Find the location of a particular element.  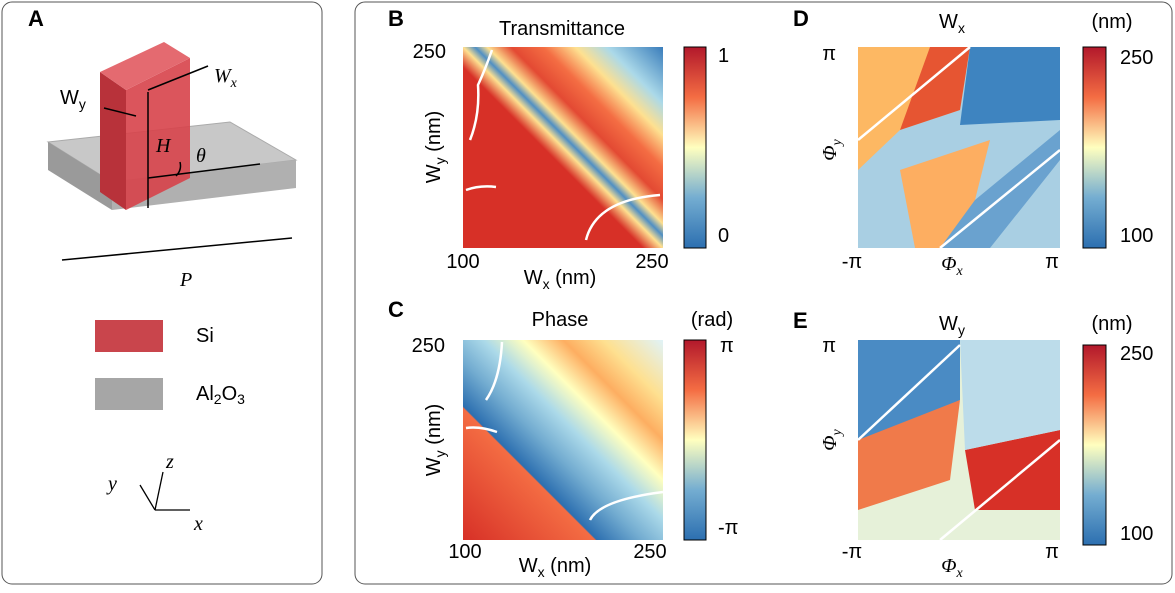

wx-label: Wx is located at coordinates (226, 78).